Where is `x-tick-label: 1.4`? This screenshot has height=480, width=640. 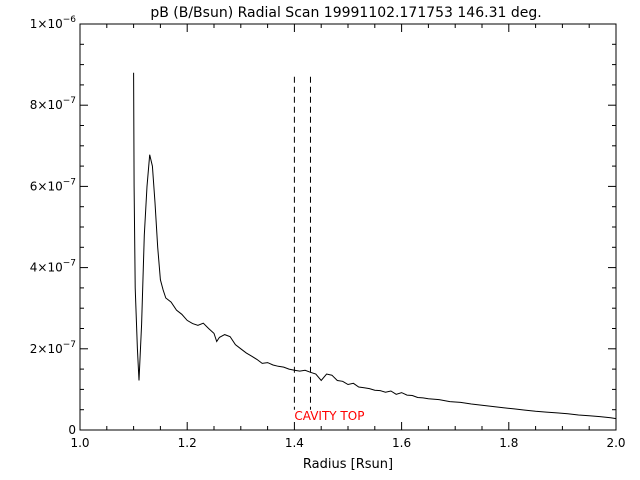 x-tick-label: 1.4 is located at coordinates (294, 443).